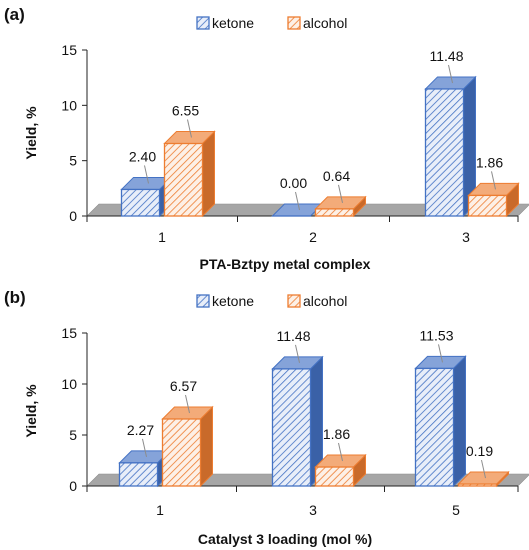 The width and height of the screenshot is (529, 550). Describe the element at coordinates (479, 451) in the screenshot. I see `data-label: 0.19` at that location.